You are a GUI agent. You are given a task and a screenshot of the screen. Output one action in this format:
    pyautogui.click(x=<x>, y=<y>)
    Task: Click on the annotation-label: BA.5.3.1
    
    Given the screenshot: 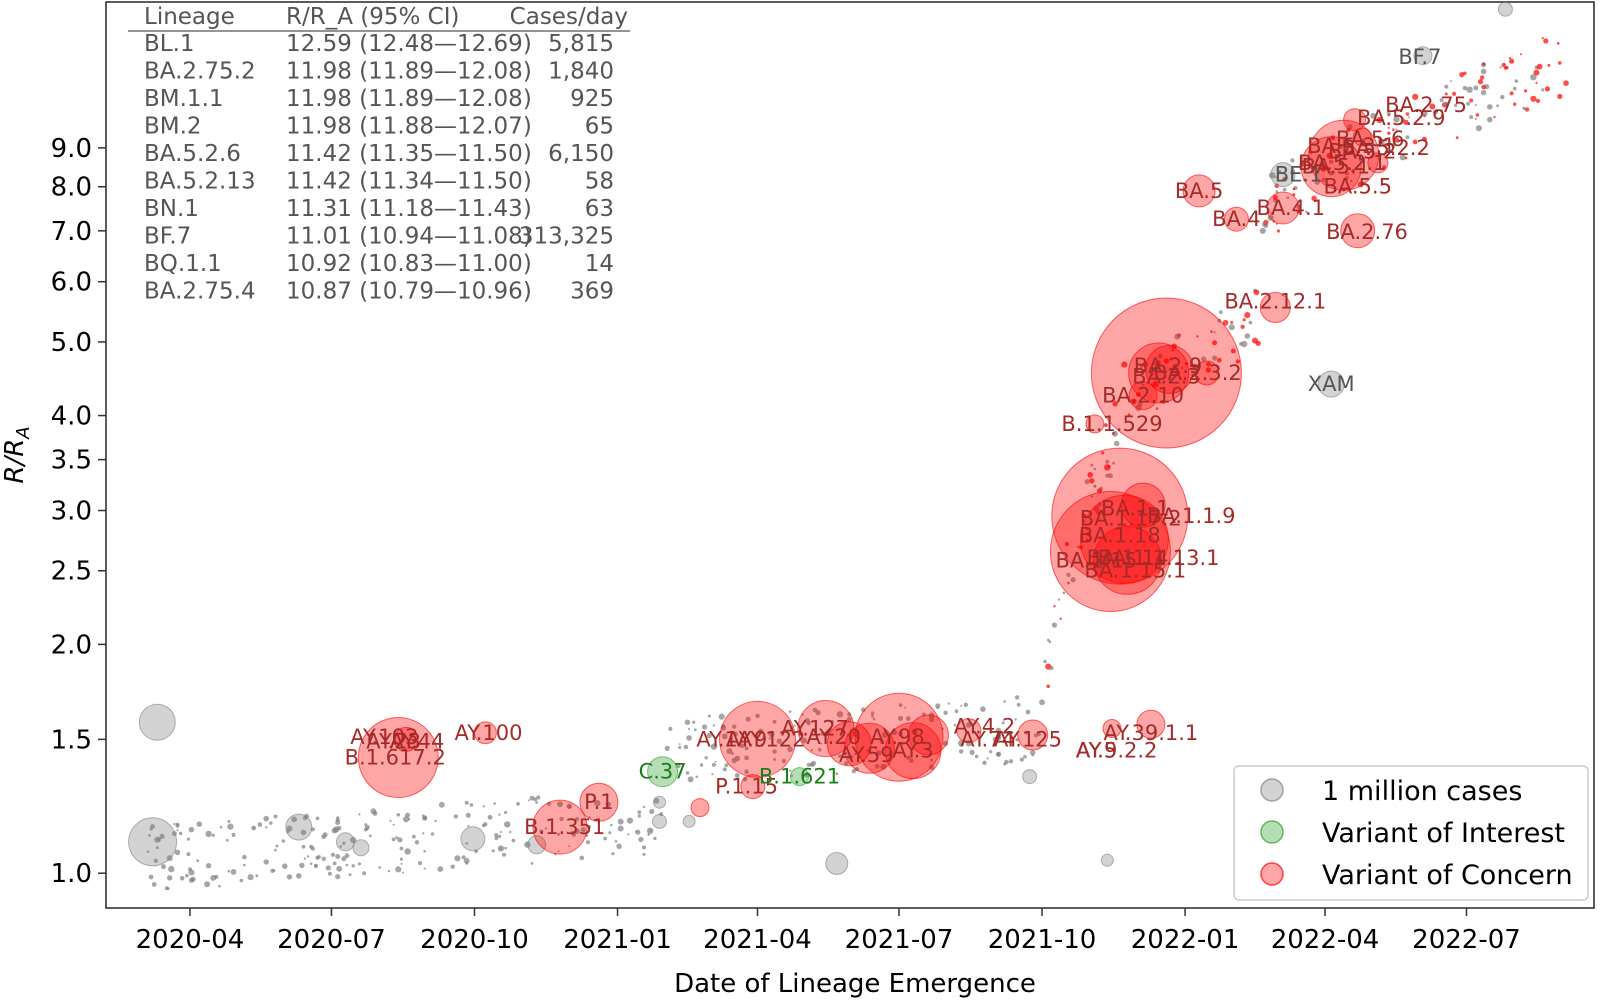 What is the action you would take?
    pyautogui.click(x=1351, y=146)
    